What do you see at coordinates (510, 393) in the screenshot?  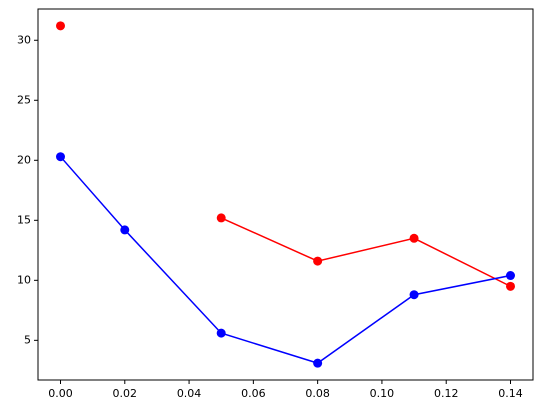 I see `x-tick-label: 0.14` at bounding box center [510, 393].